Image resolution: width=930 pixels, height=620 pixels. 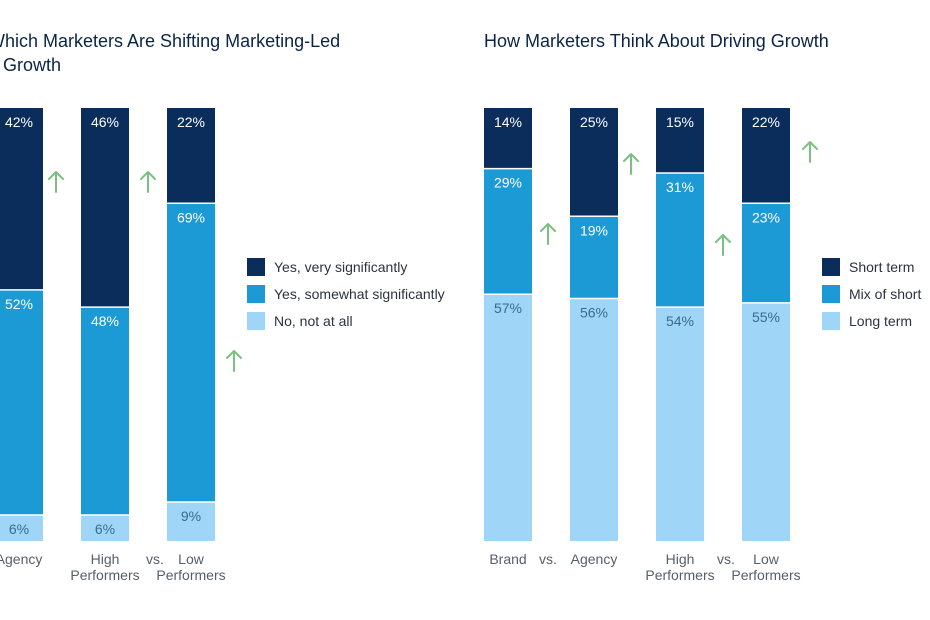 What do you see at coordinates (766, 559) in the screenshot?
I see `category-label-1-3-line-0: Low` at bounding box center [766, 559].